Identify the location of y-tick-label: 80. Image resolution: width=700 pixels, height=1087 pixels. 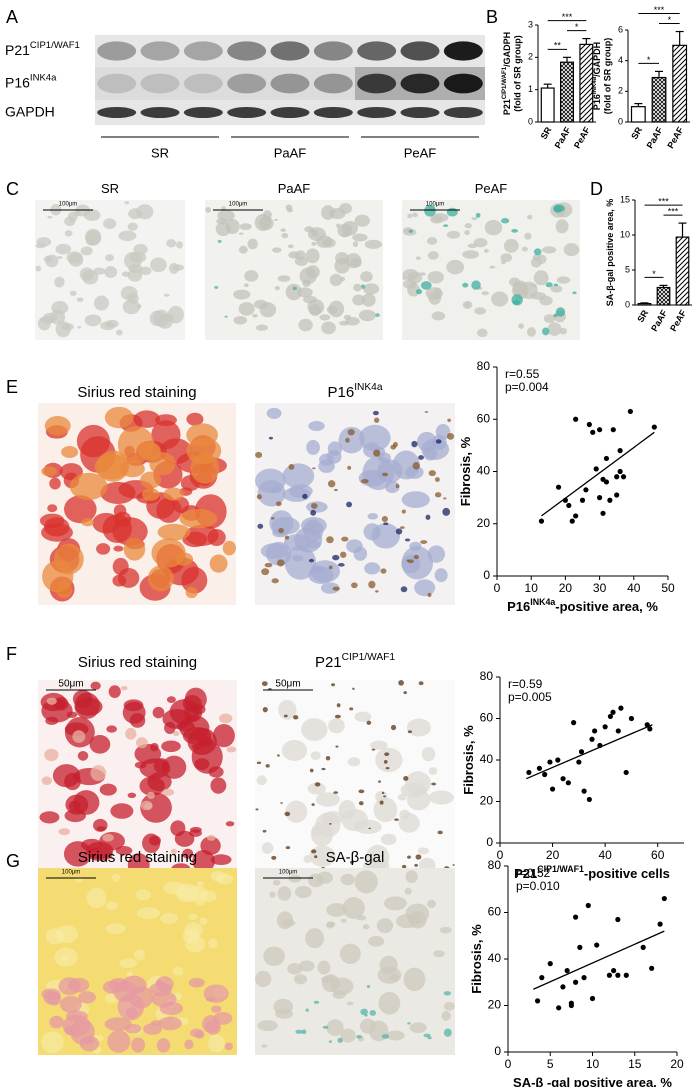
(487, 676).